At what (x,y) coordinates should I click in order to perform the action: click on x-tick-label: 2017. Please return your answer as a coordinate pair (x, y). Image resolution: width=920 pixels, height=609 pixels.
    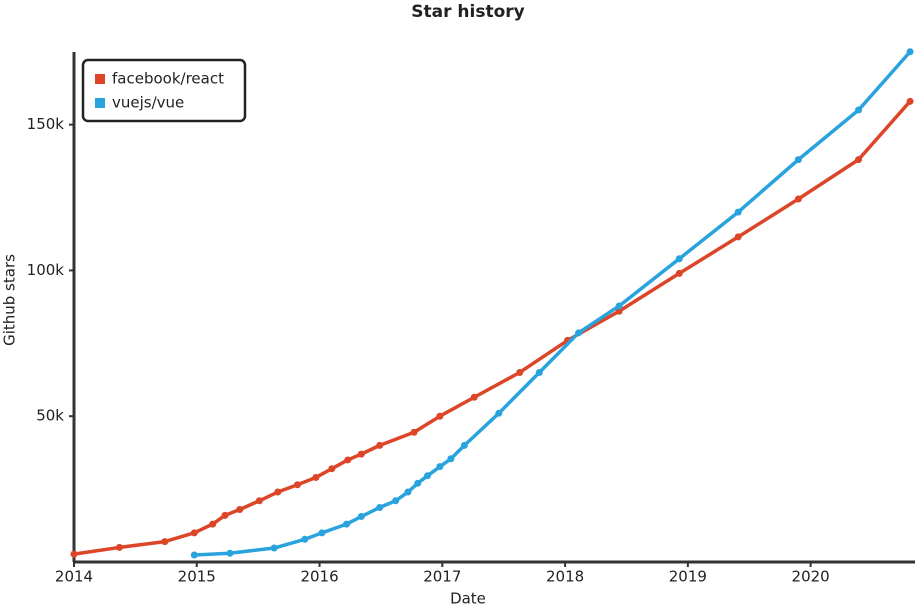
    Looking at the image, I should click on (442, 577).